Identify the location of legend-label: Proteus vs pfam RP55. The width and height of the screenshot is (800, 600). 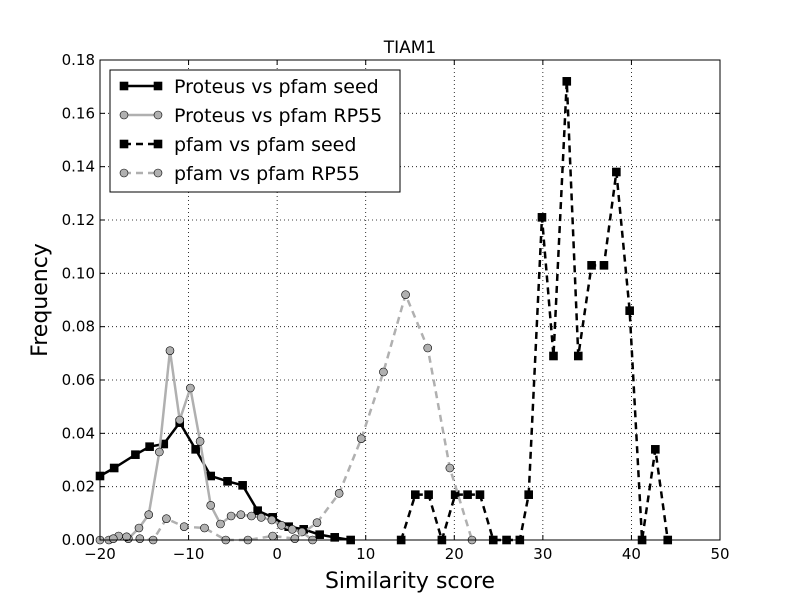
(278, 116).